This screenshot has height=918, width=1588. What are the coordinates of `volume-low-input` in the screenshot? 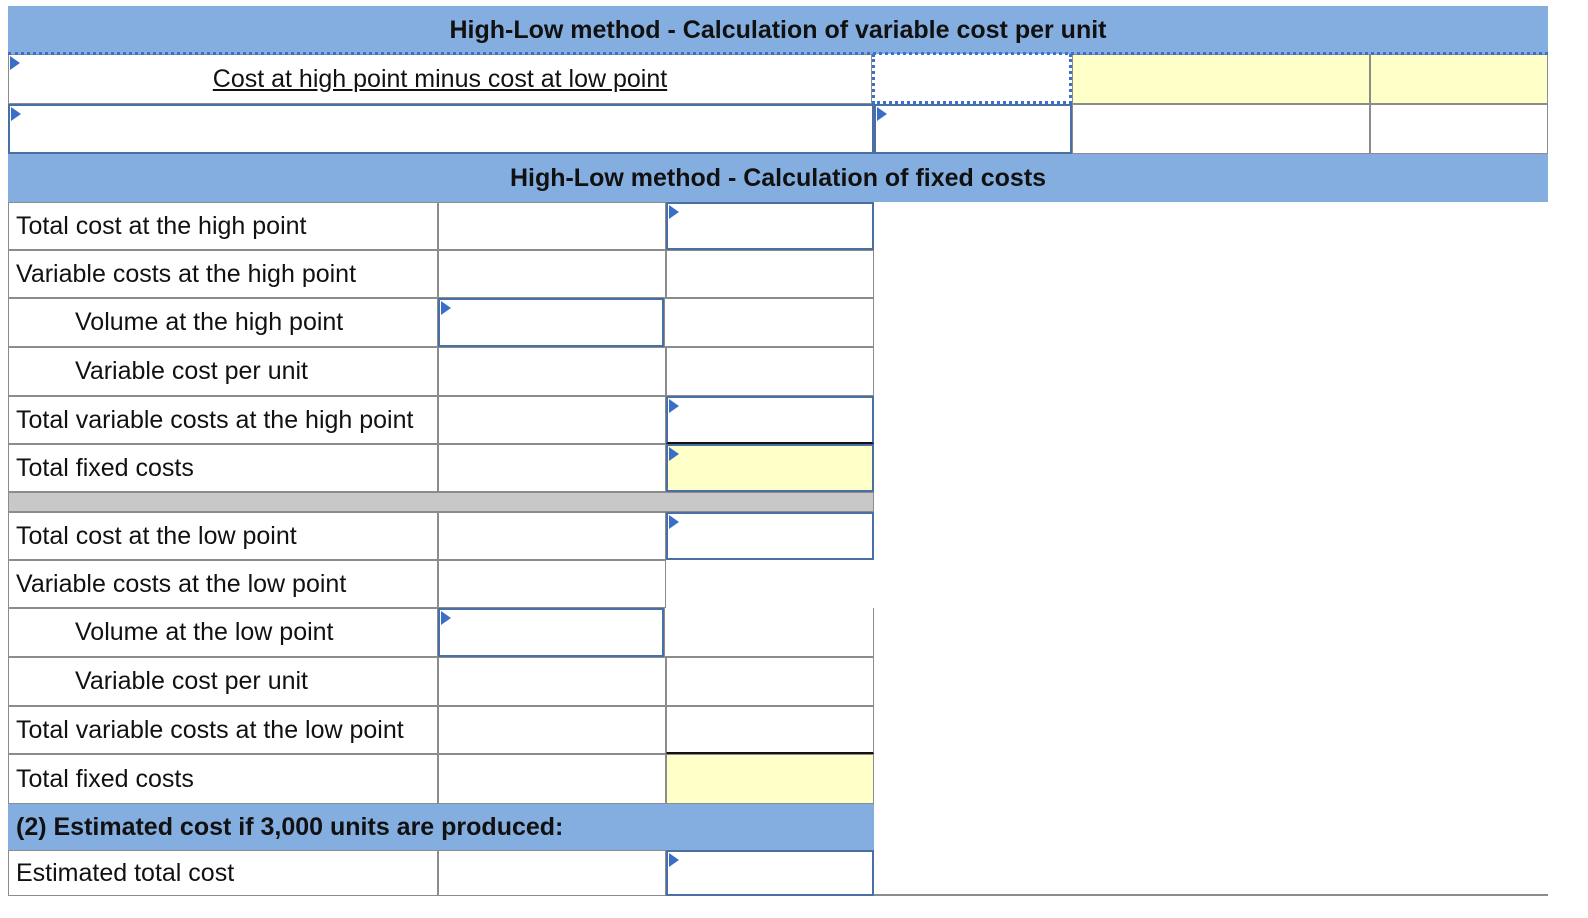 It's located at (551, 632).